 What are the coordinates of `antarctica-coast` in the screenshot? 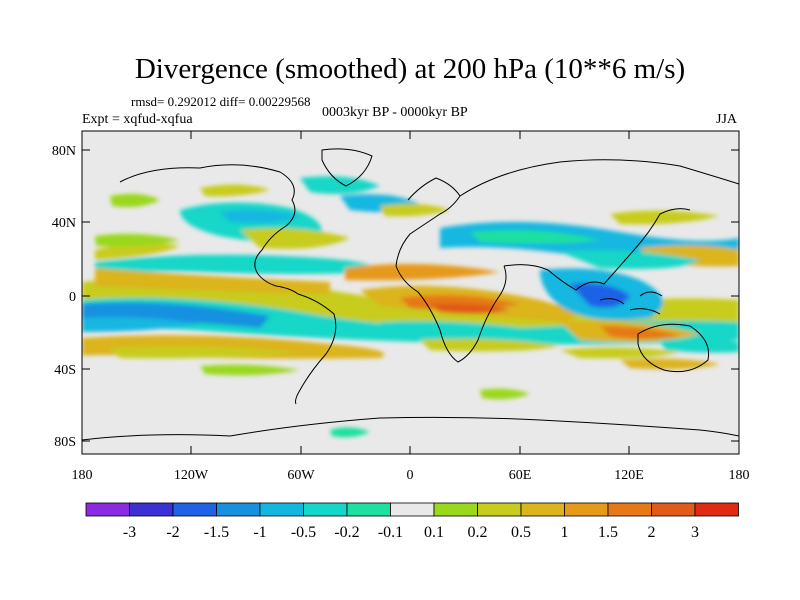 It's located at (410, 428).